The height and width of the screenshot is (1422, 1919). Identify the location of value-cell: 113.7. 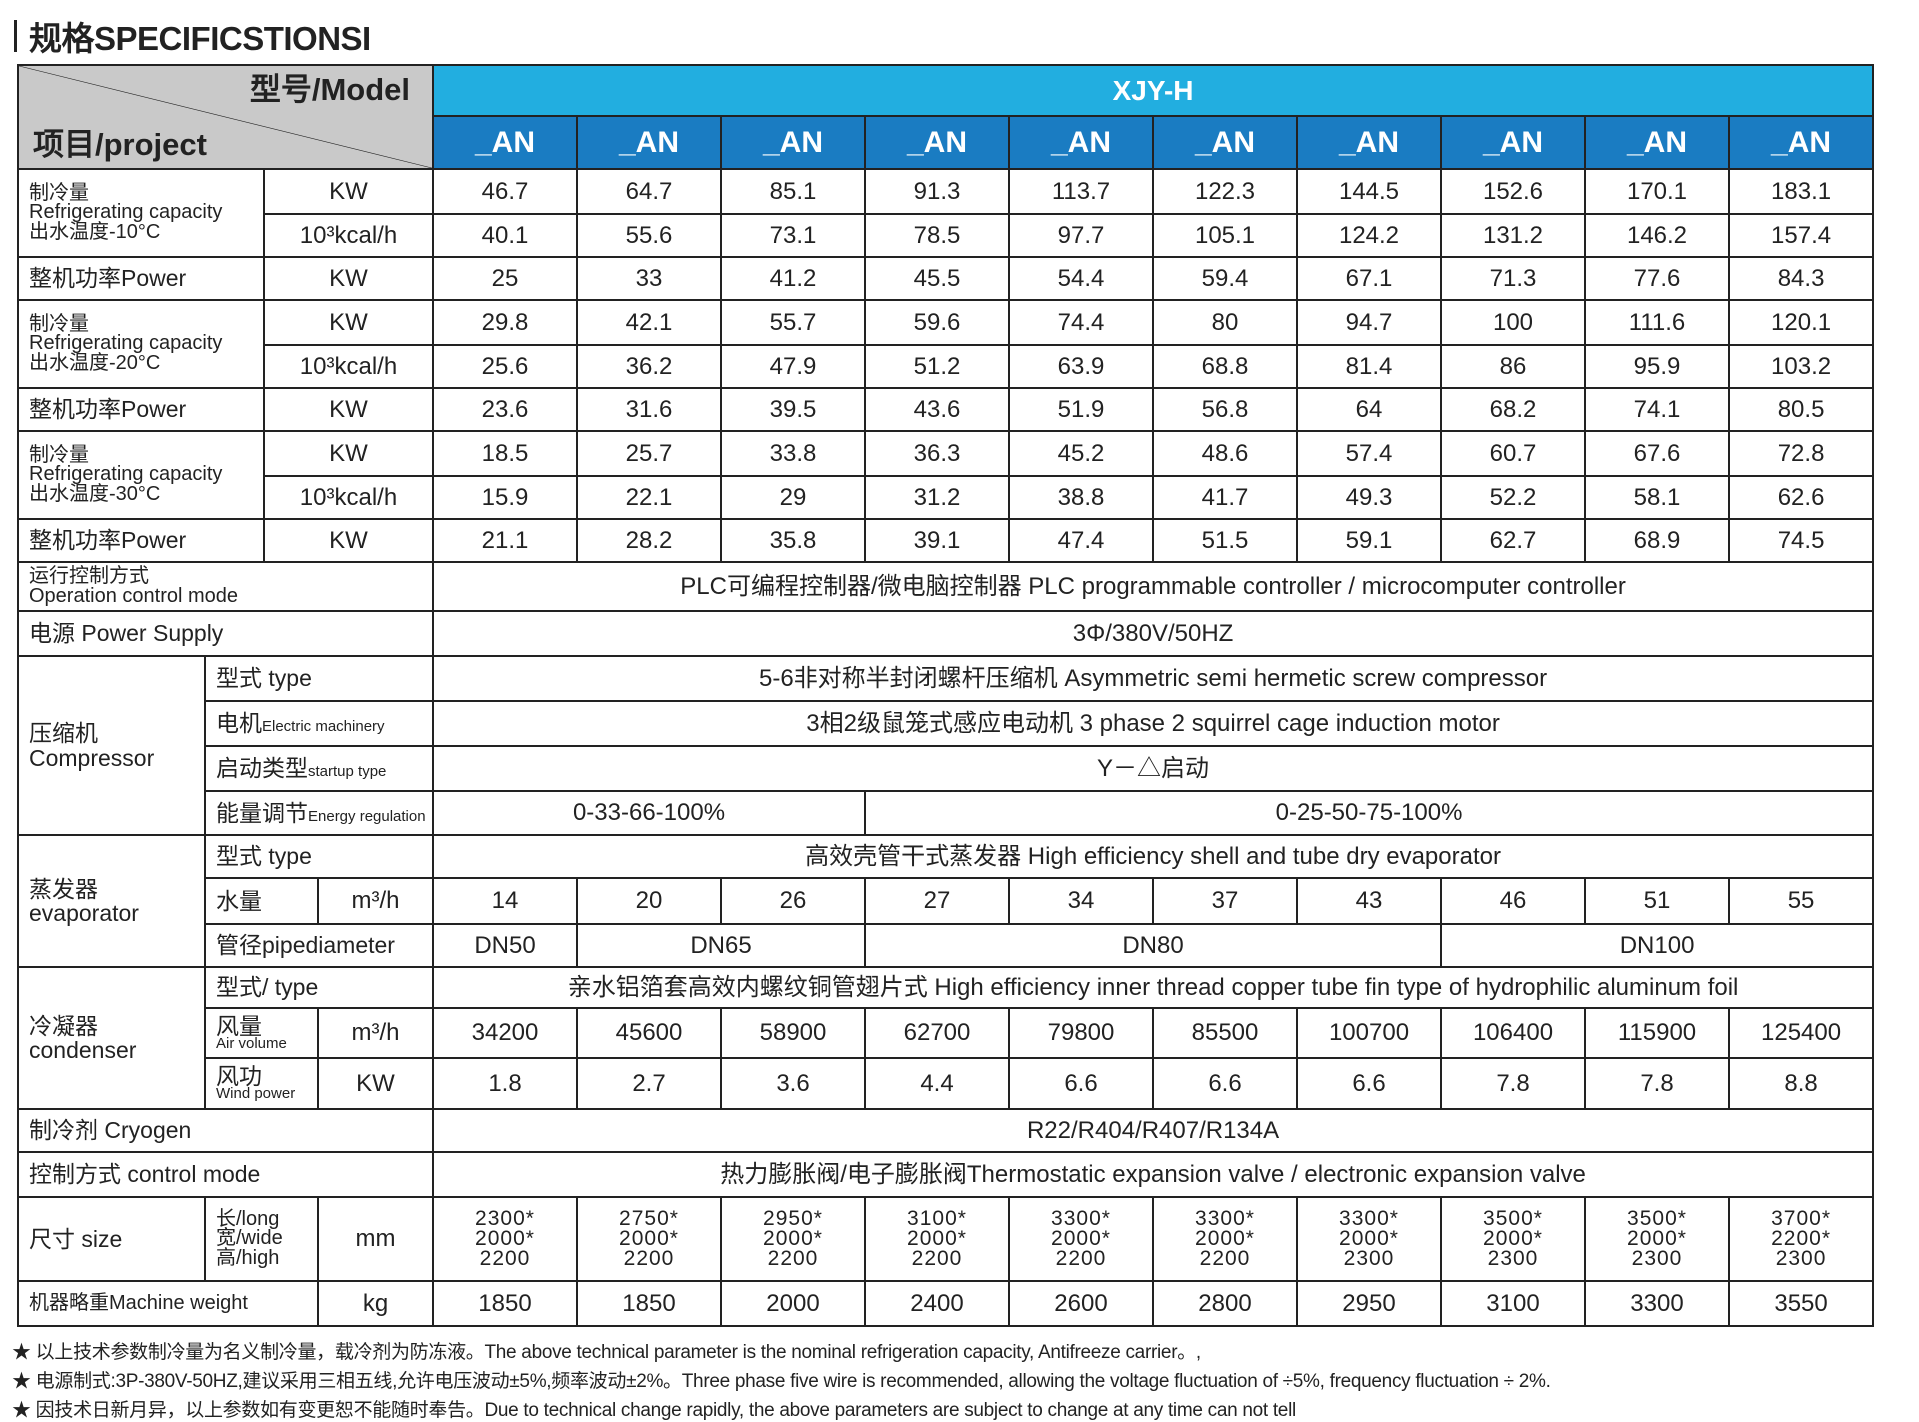
(1081, 191).